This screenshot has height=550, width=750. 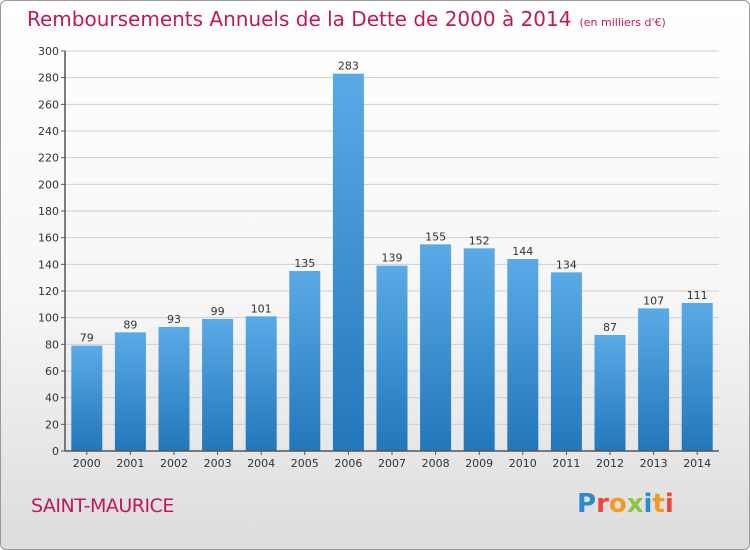 I want to click on bar-2009, so click(x=479, y=349).